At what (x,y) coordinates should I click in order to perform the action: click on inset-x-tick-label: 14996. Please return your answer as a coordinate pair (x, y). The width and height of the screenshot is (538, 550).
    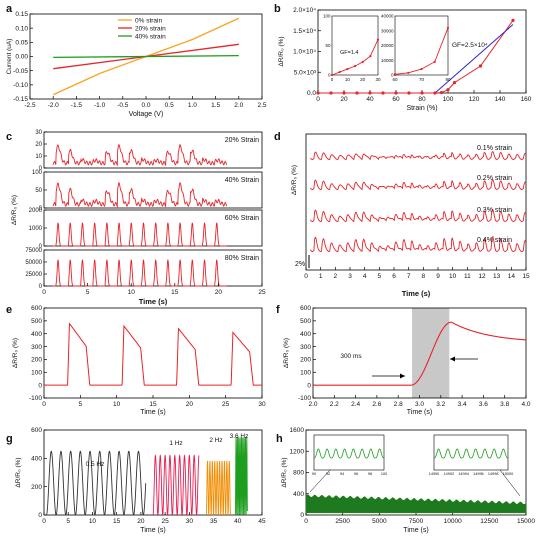
    Looking at the image, I should click on (478, 474).